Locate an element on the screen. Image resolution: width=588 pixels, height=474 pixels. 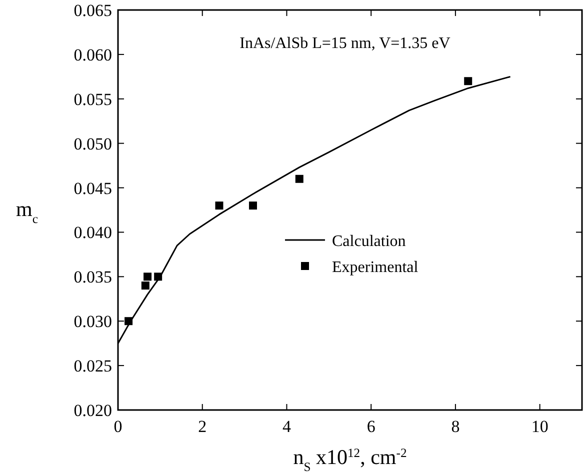
y-axis-title: m$_{c}$ is located at coordinates (27, 211).